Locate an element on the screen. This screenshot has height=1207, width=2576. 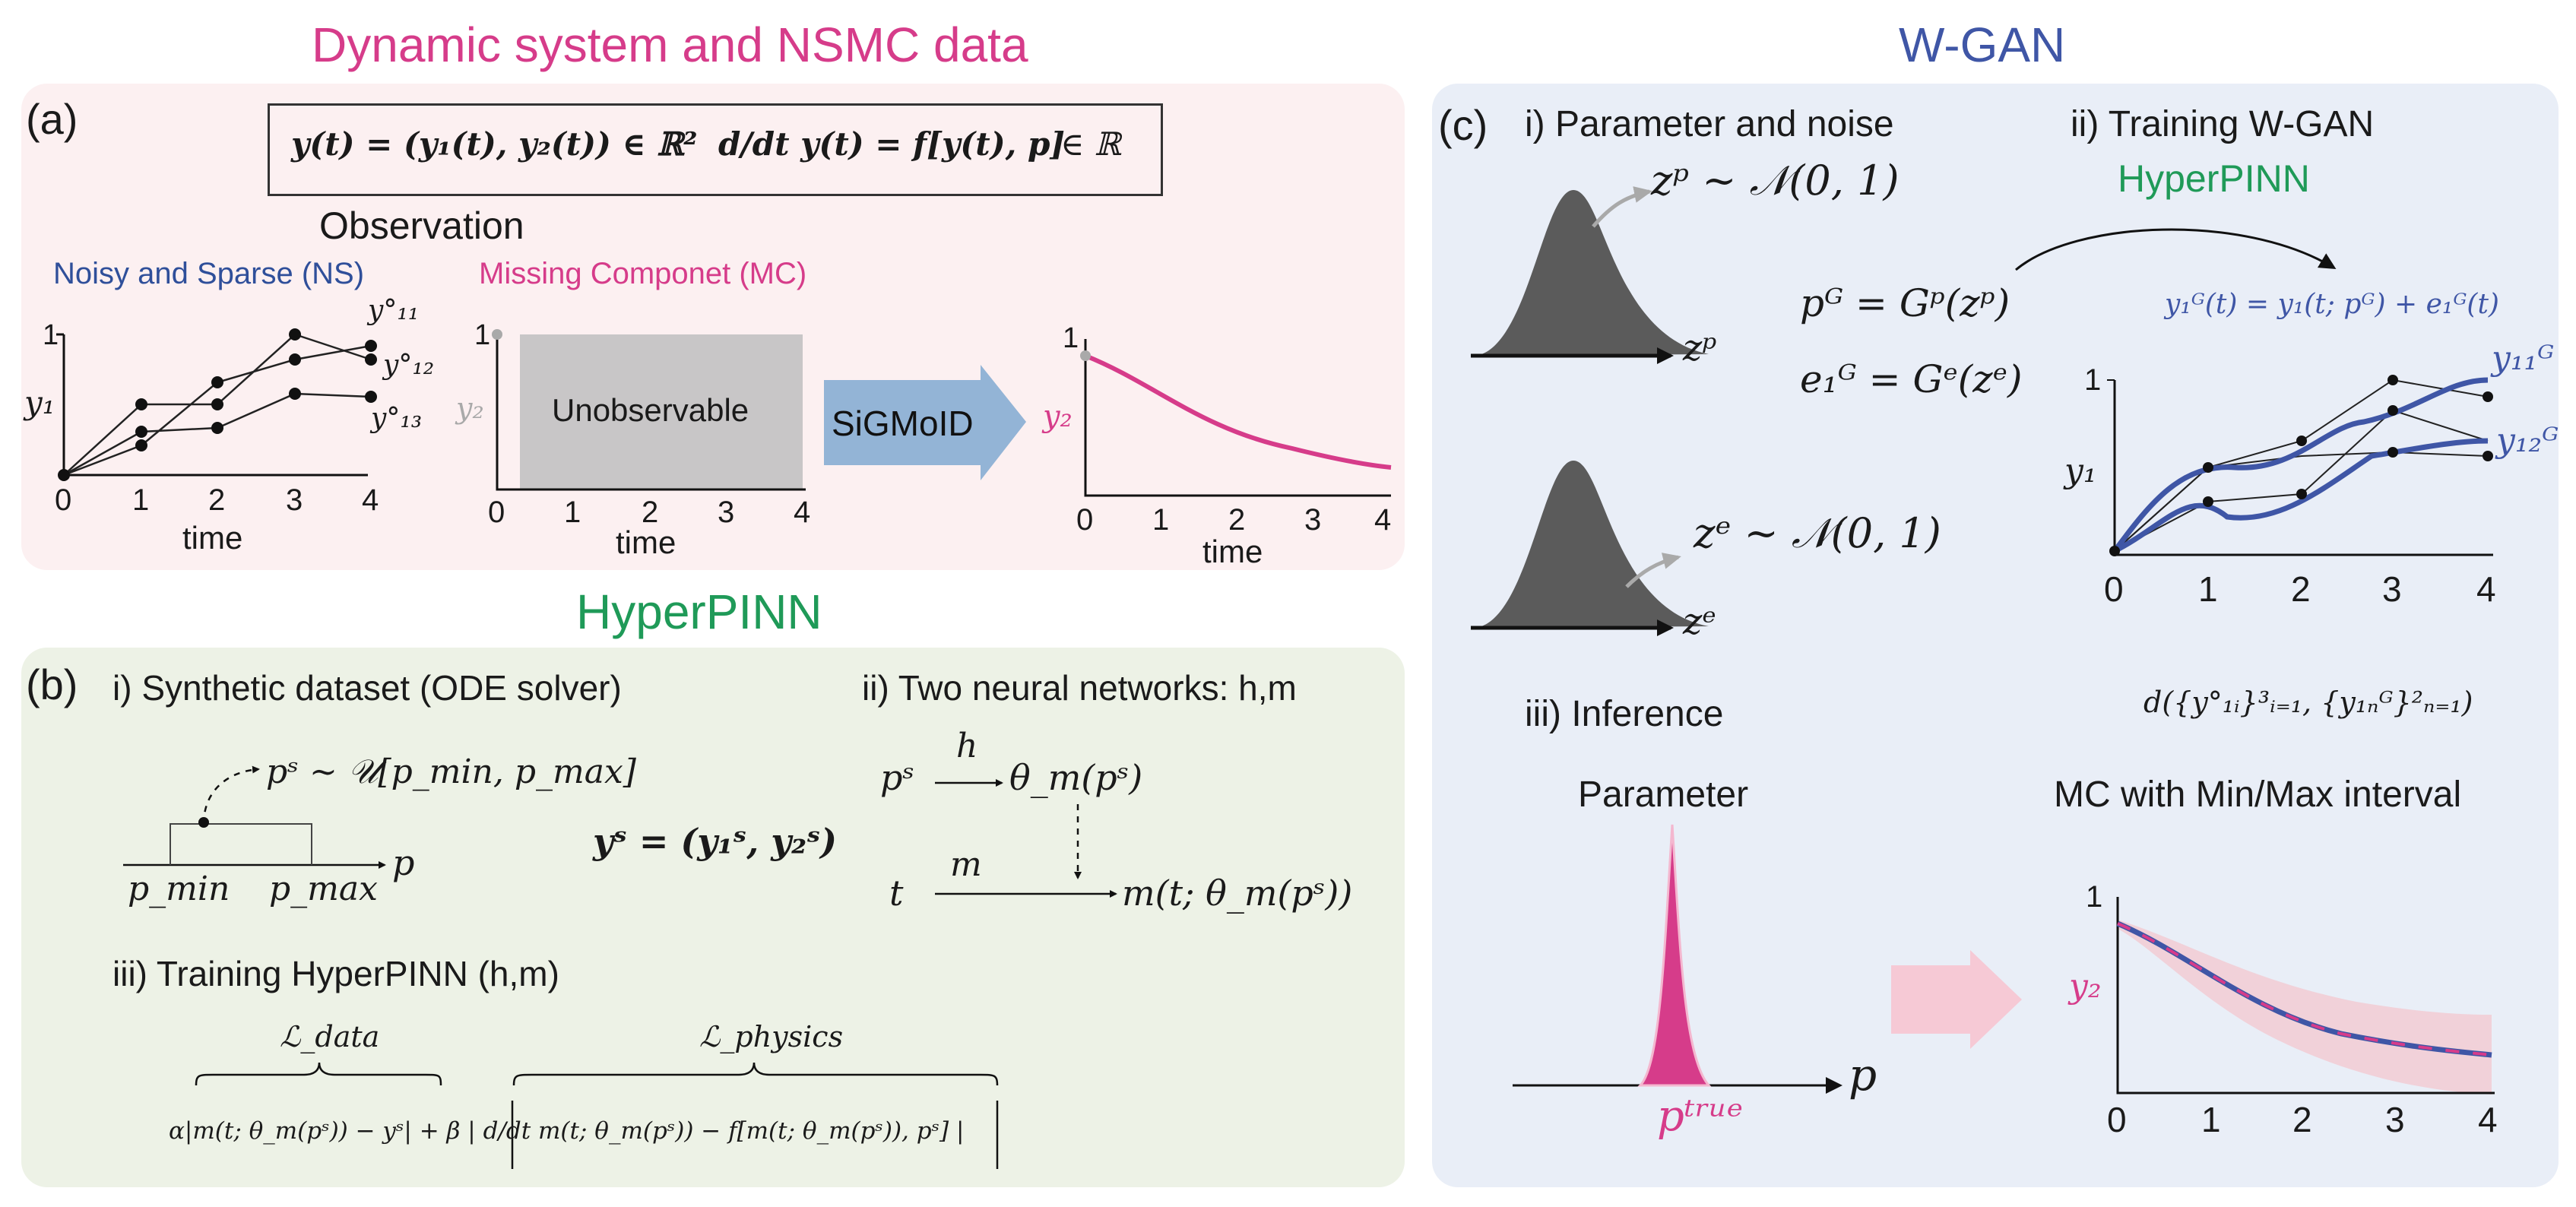
reconstructed-xtick-2: 2 is located at coordinates (1237, 520).